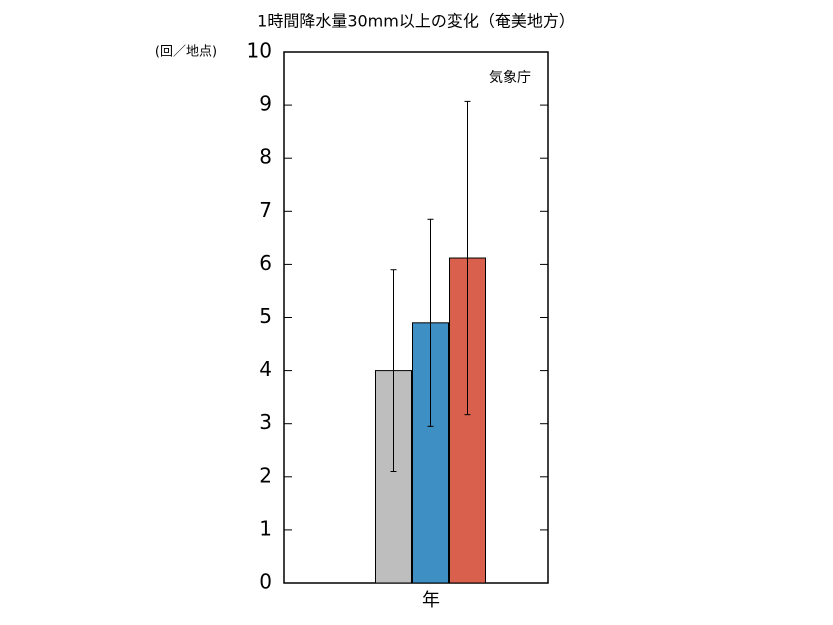 The width and height of the screenshot is (833, 625). Describe the element at coordinates (265, 422) in the screenshot. I see `y-tick-label: 3` at that location.